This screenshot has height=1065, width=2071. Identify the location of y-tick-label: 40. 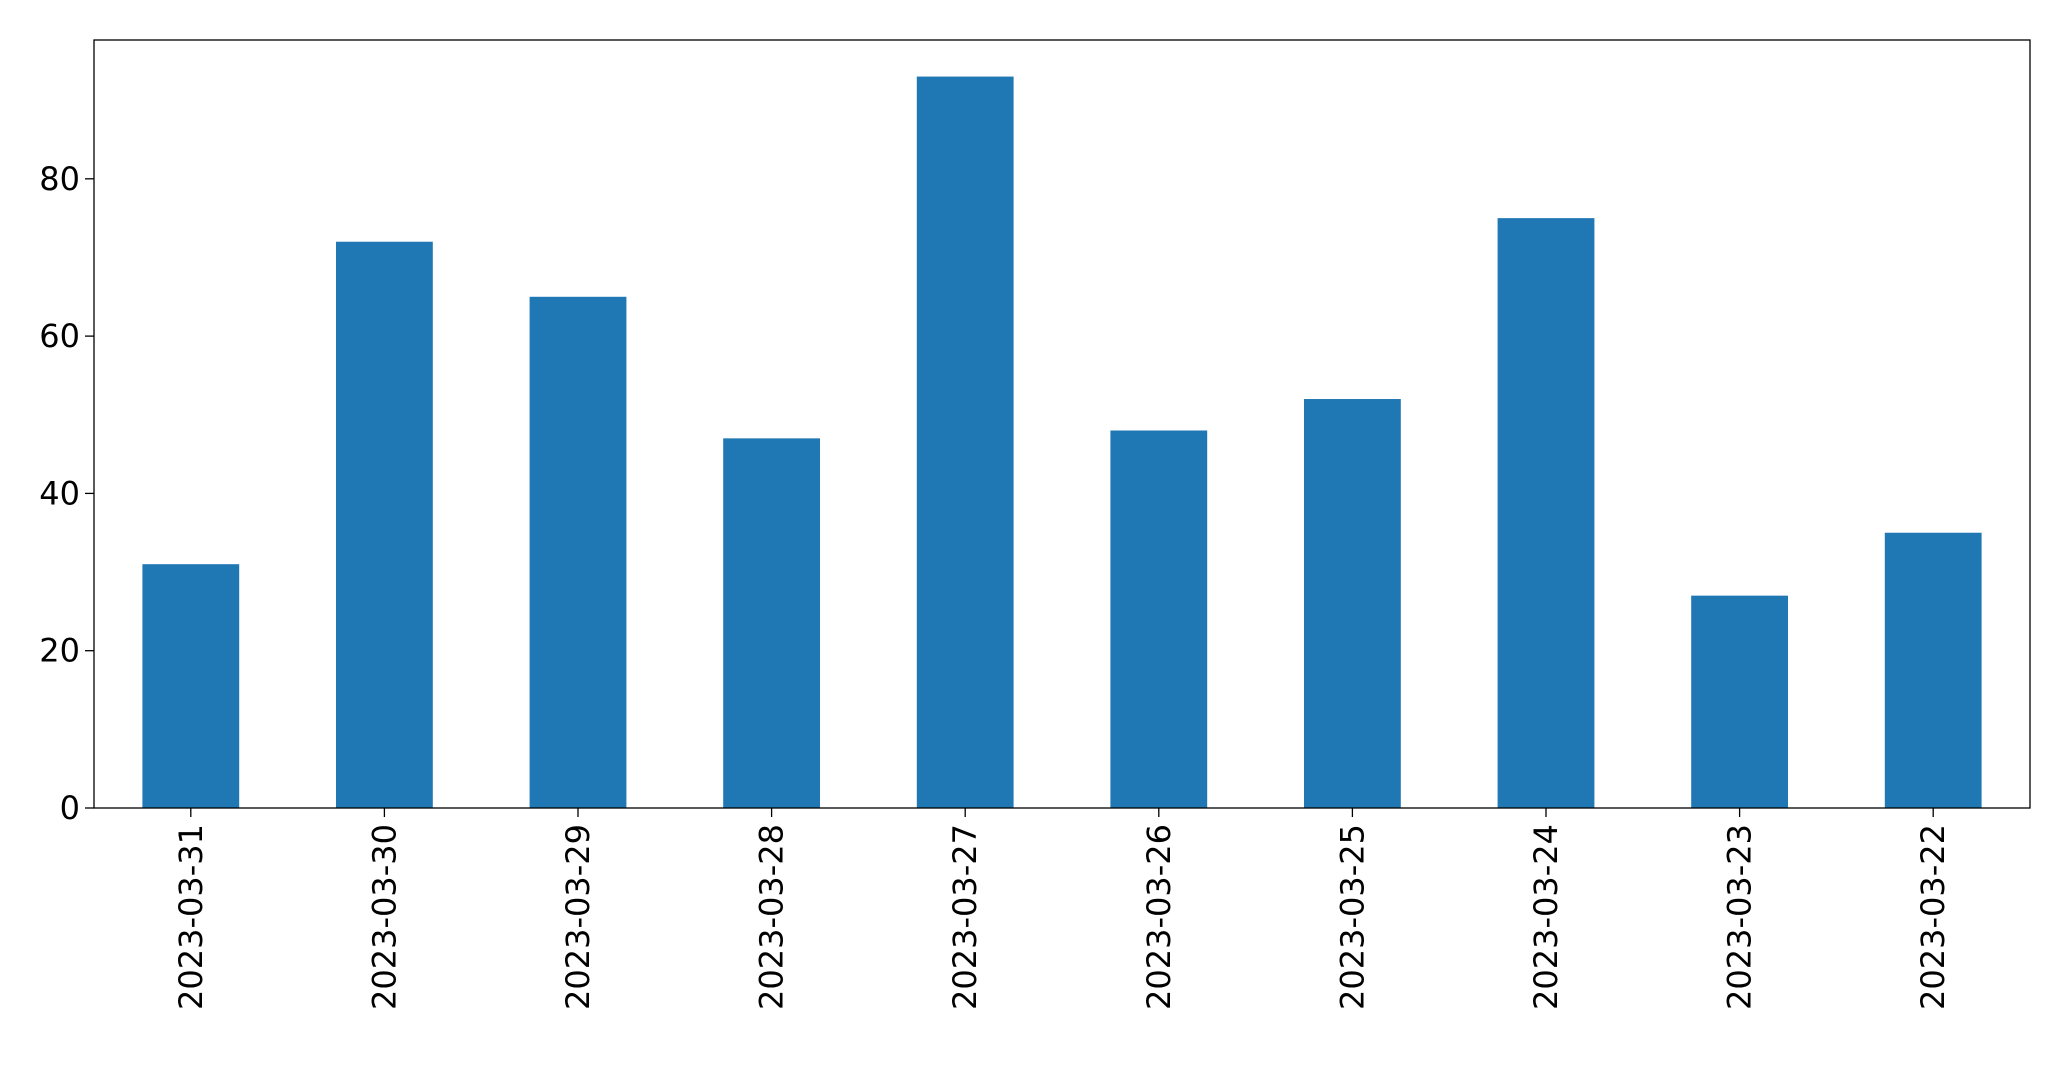
(59, 493).